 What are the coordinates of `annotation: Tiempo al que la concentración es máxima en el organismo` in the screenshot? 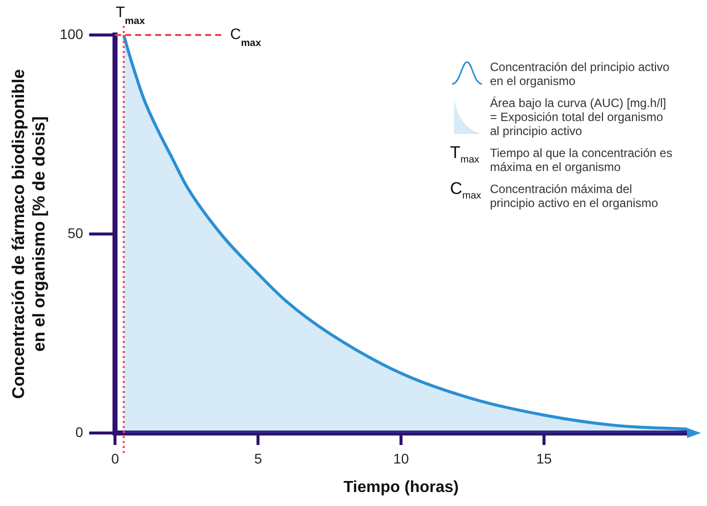 It's located at (582, 160).